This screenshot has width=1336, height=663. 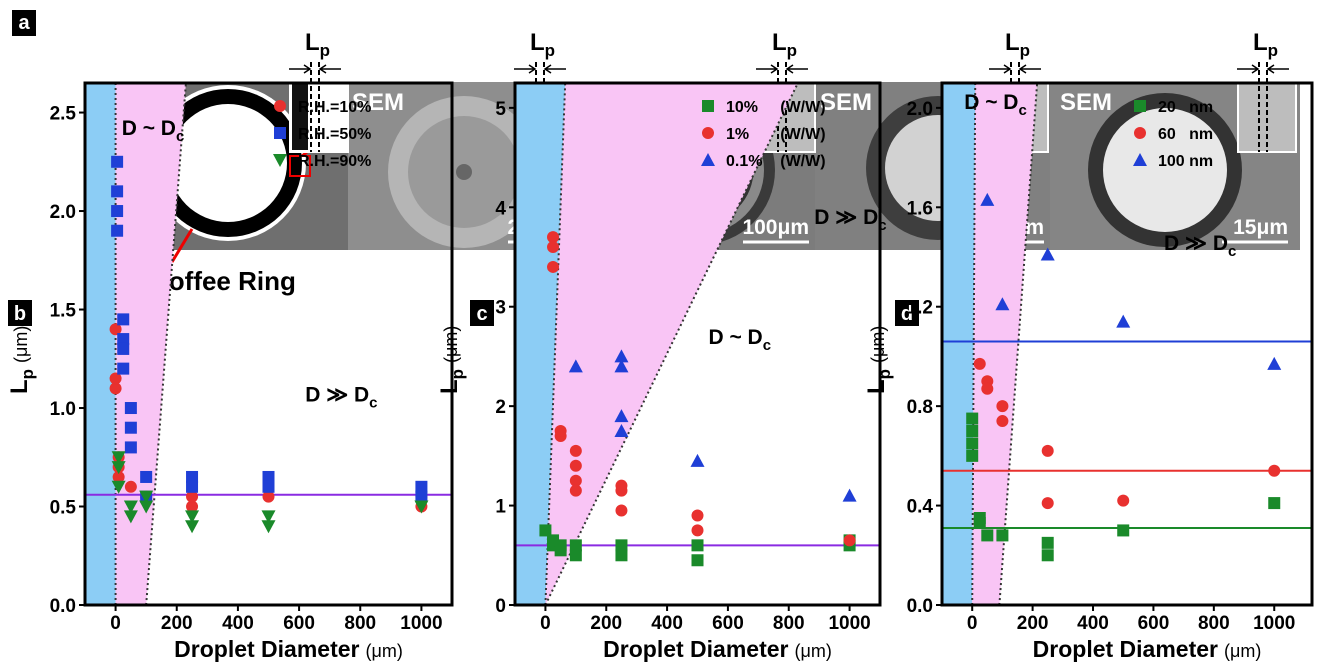 What do you see at coordinates (776, 134) in the screenshot?
I see `legend-label: 1% (W/W)` at bounding box center [776, 134].